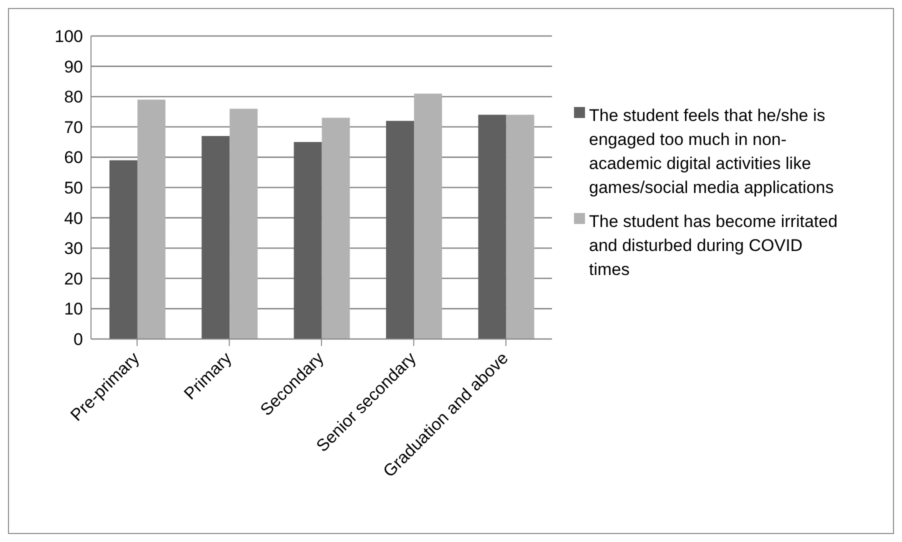 The width and height of the screenshot is (902, 542). I want to click on legend-label: The student has become irritated and disturbed during COVID times, so click(714, 246).